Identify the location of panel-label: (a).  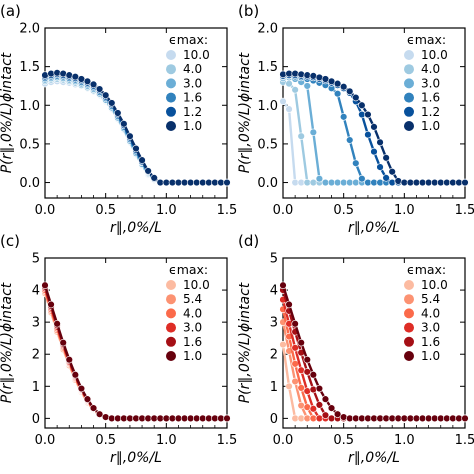
(10, 11).